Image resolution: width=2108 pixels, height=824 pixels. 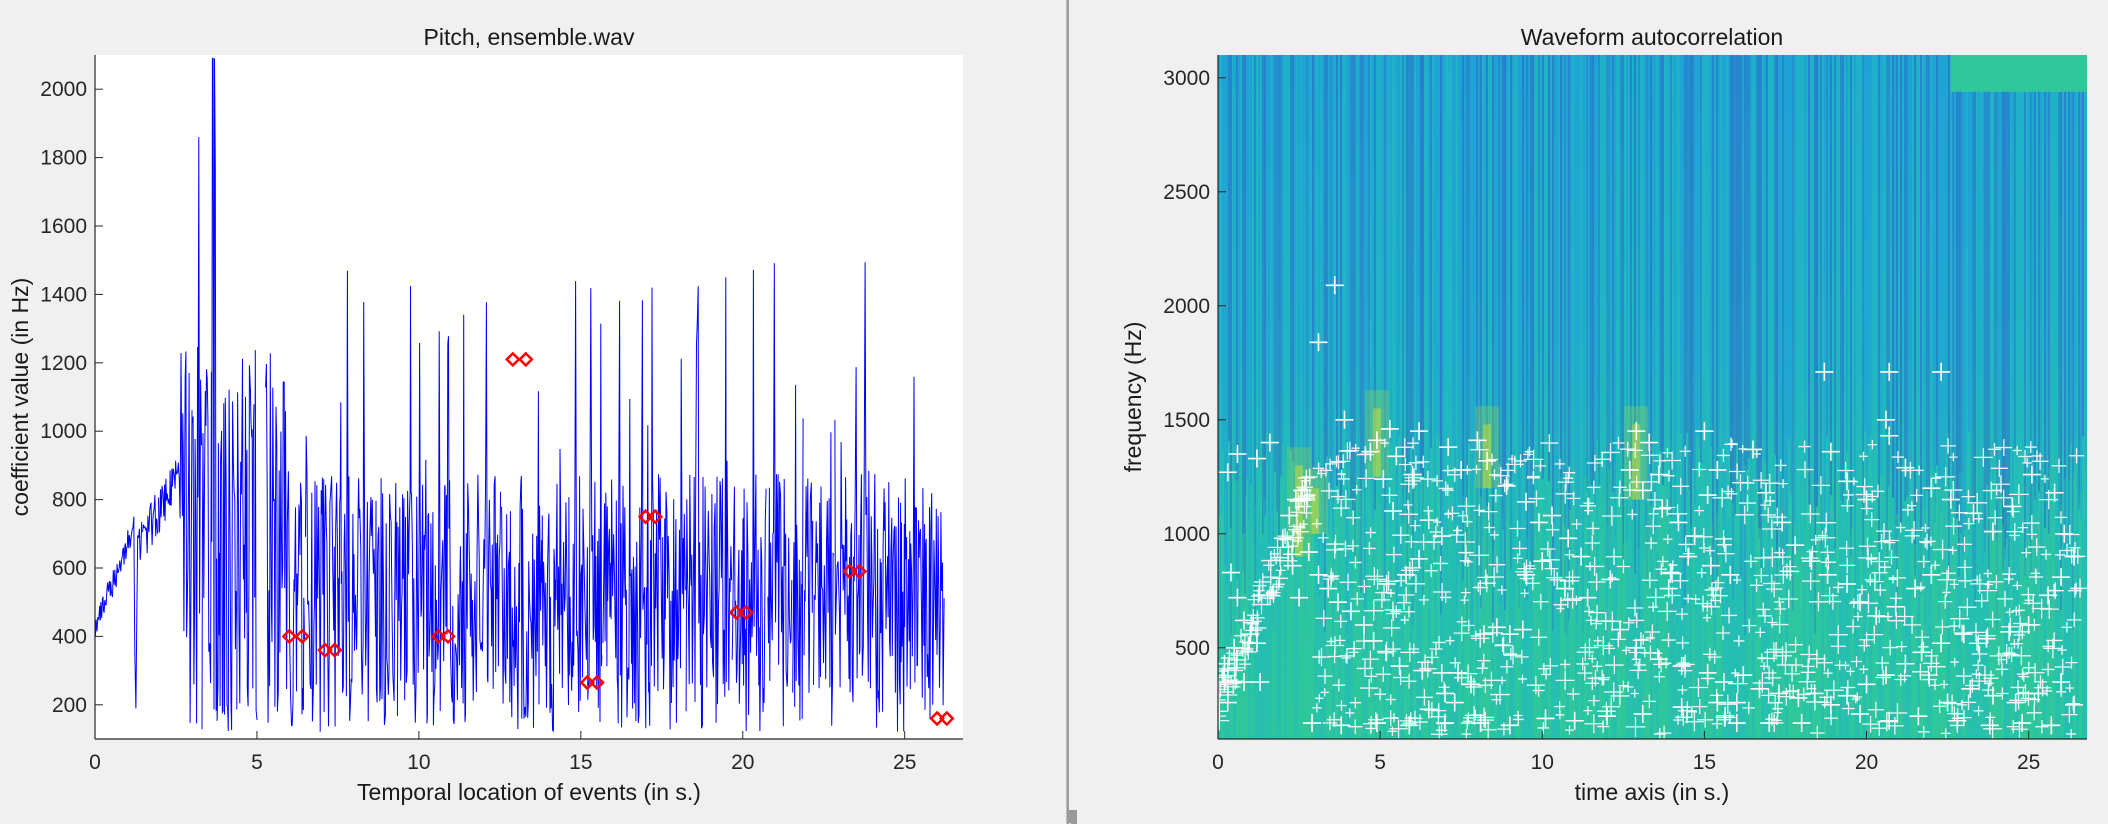 What do you see at coordinates (69, 705) in the screenshot?
I see `pitch-y-tick-label: 200` at bounding box center [69, 705].